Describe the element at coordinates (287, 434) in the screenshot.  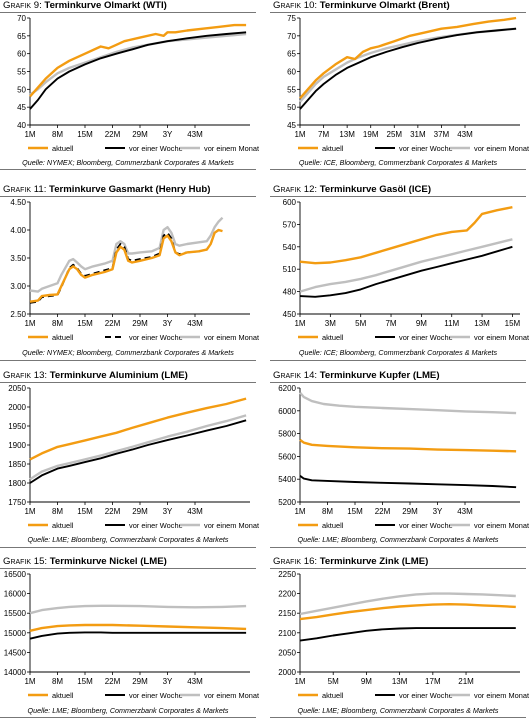
I see `y-tick-label: 5800` at that location.